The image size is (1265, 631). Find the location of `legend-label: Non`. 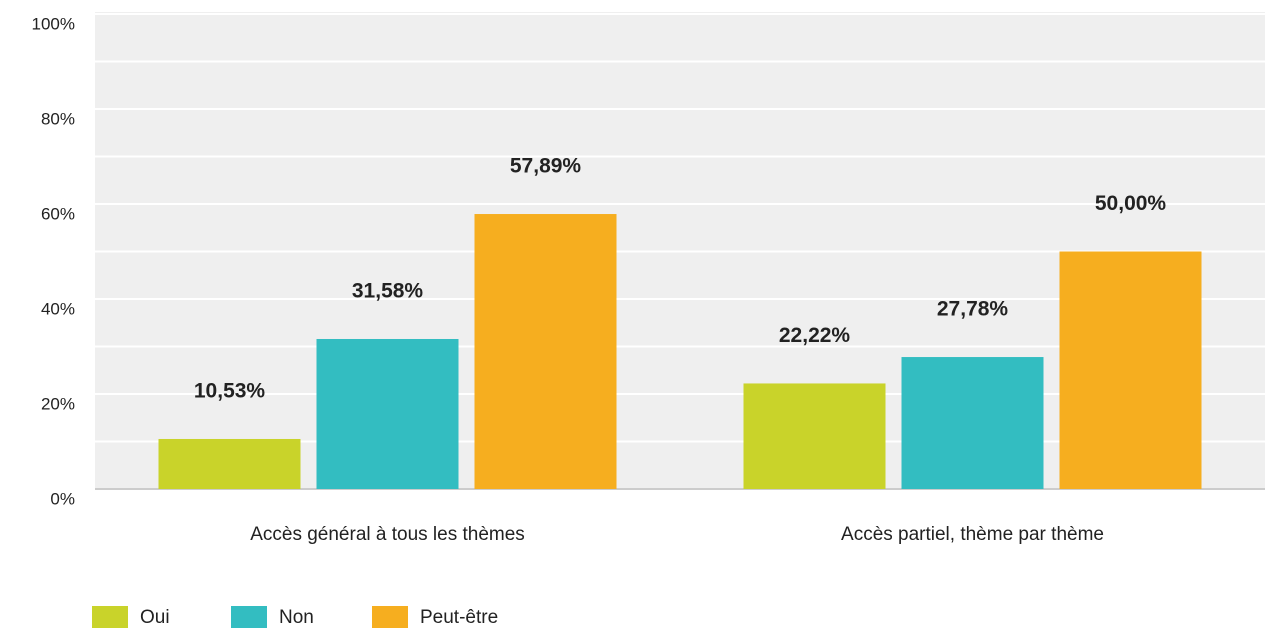

legend-label: Non is located at coordinates (296, 617).